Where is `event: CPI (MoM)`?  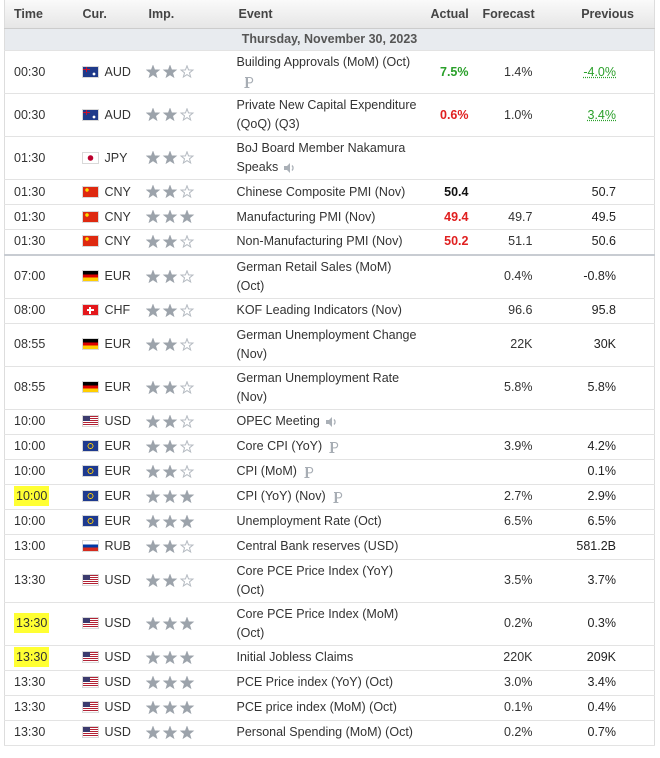 event: CPI (MoM) is located at coordinates (266, 471).